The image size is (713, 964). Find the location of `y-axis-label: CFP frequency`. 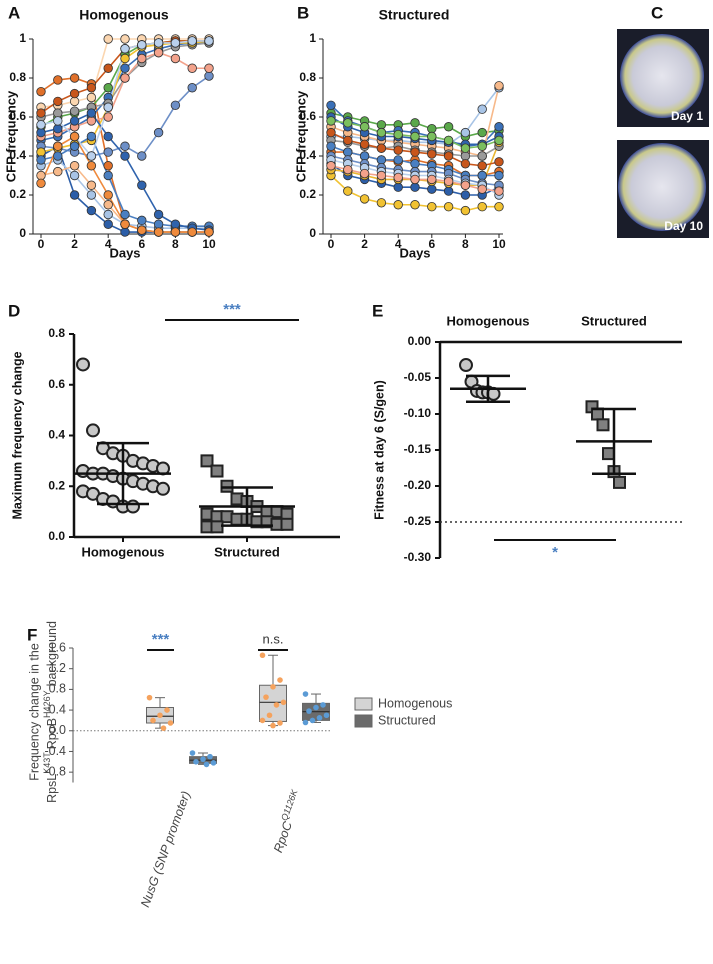

y-axis-label: CFP frequency is located at coordinates (10, 136).